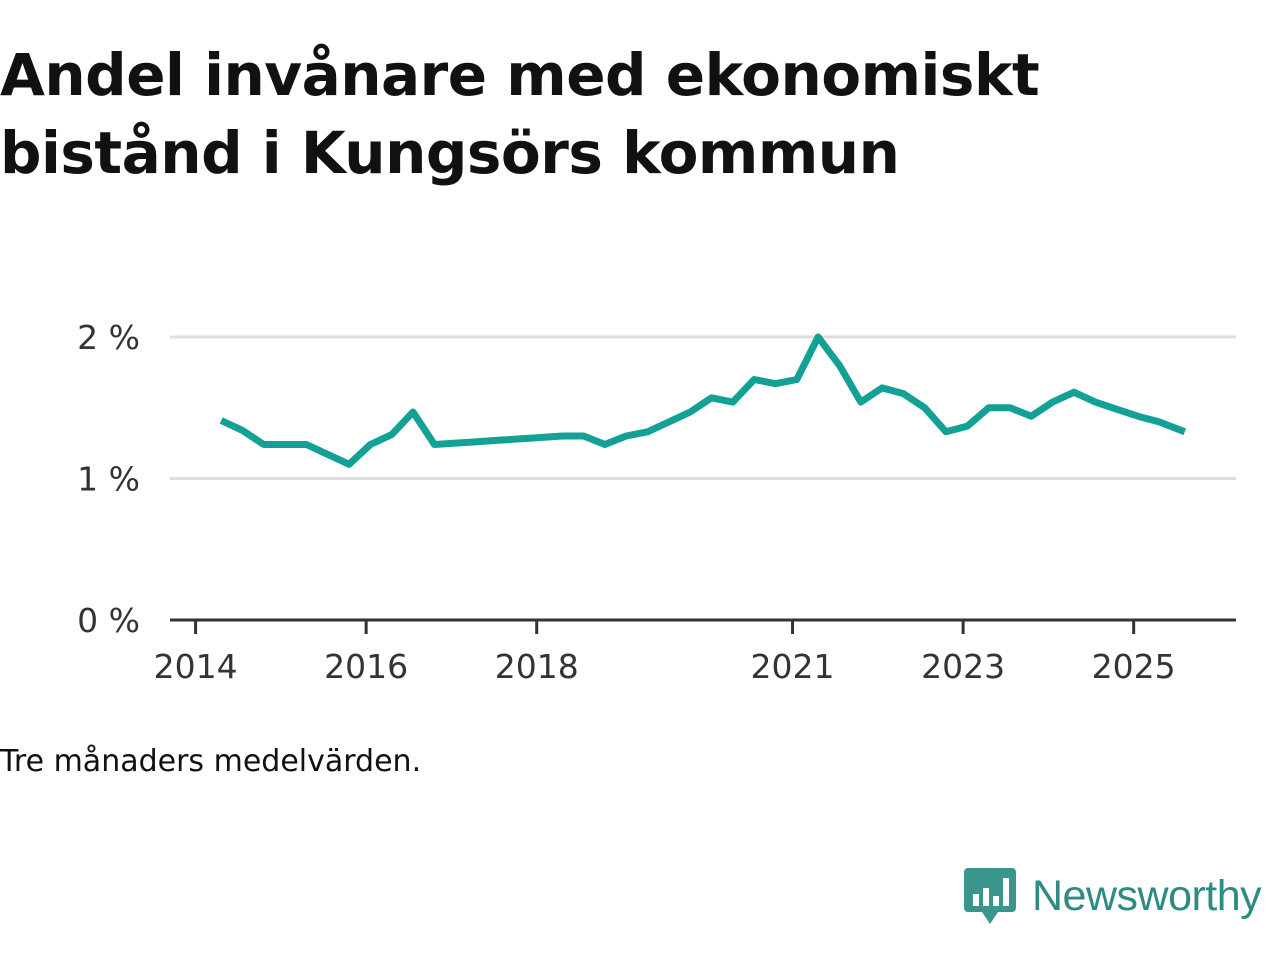 This screenshot has width=1280, height=960. What do you see at coordinates (108, 337) in the screenshot?
I see `y-tick-label: 2 %` at bounding box center [108, 337].